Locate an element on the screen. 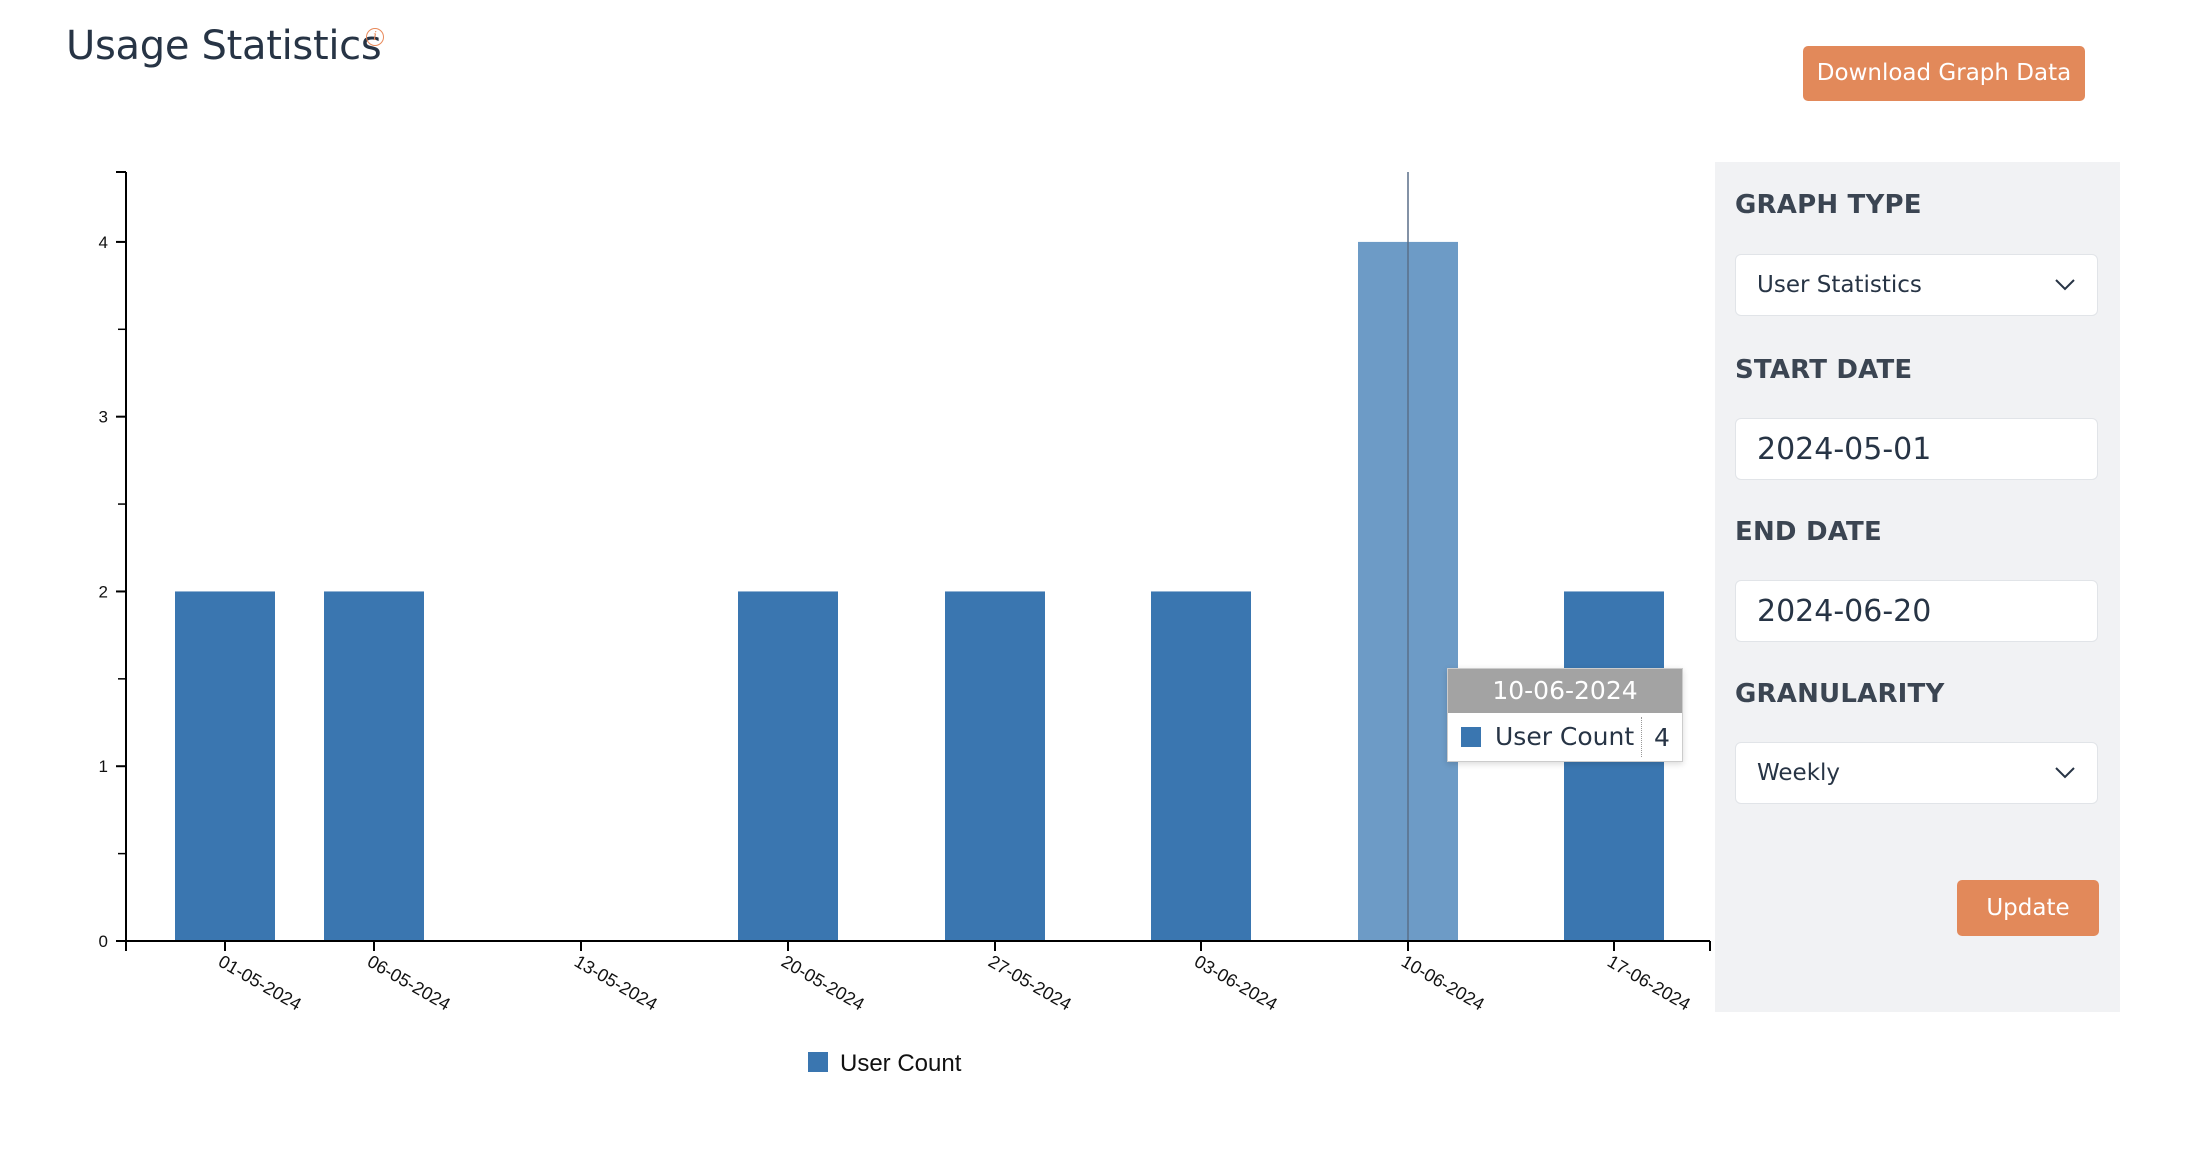 The width and height of the screenshot is (2212, 1170). legend-swatch is located at coordinates (818, 1062).